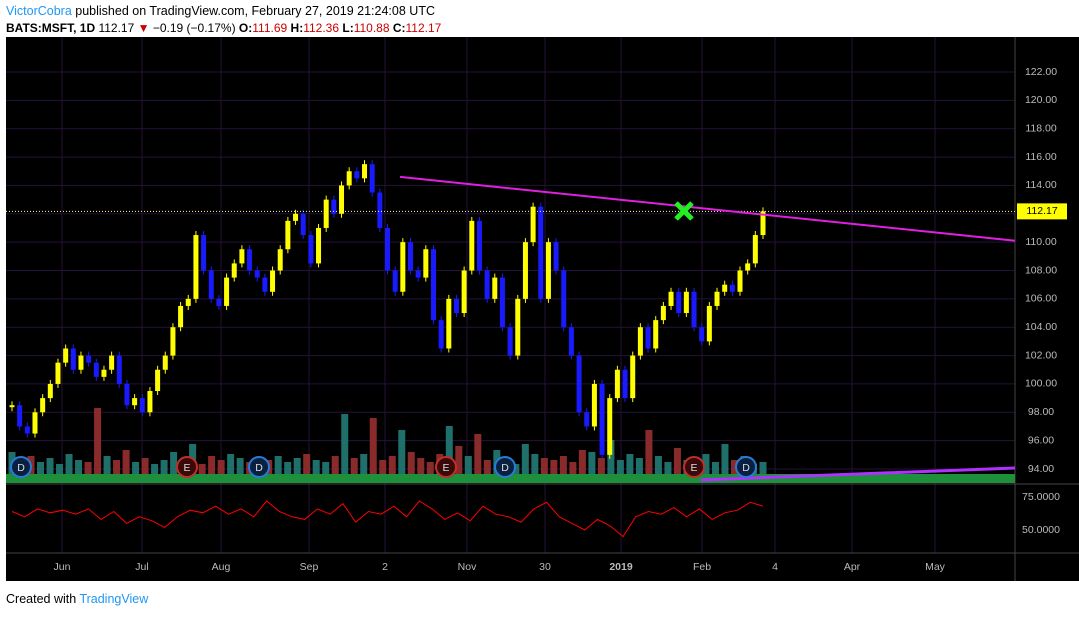  I want to click on x-tick-label: 4, so click(775, 567).